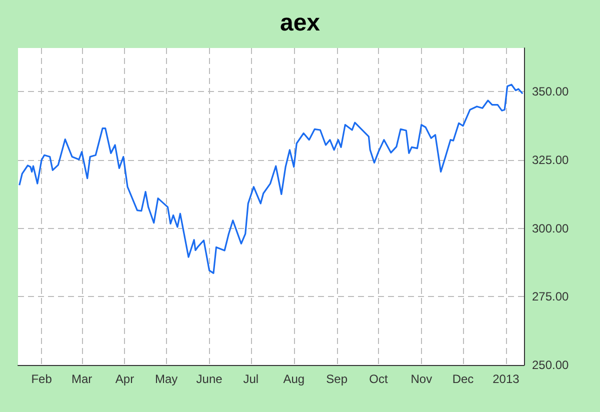  I want to click on x-tick-label: Feb, so click(41, 379).